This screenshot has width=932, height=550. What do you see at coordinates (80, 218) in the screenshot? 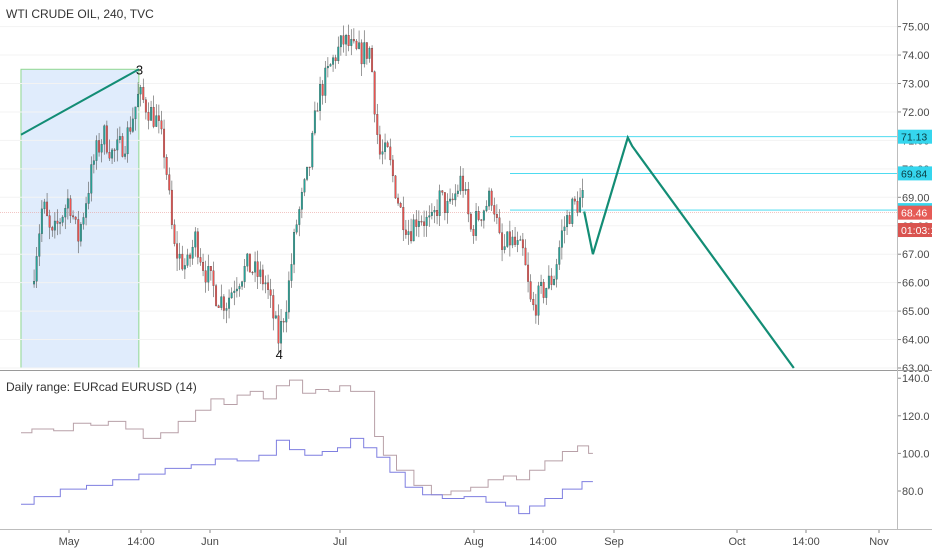
I see `shaded-box` at bounding box center [80, 218].